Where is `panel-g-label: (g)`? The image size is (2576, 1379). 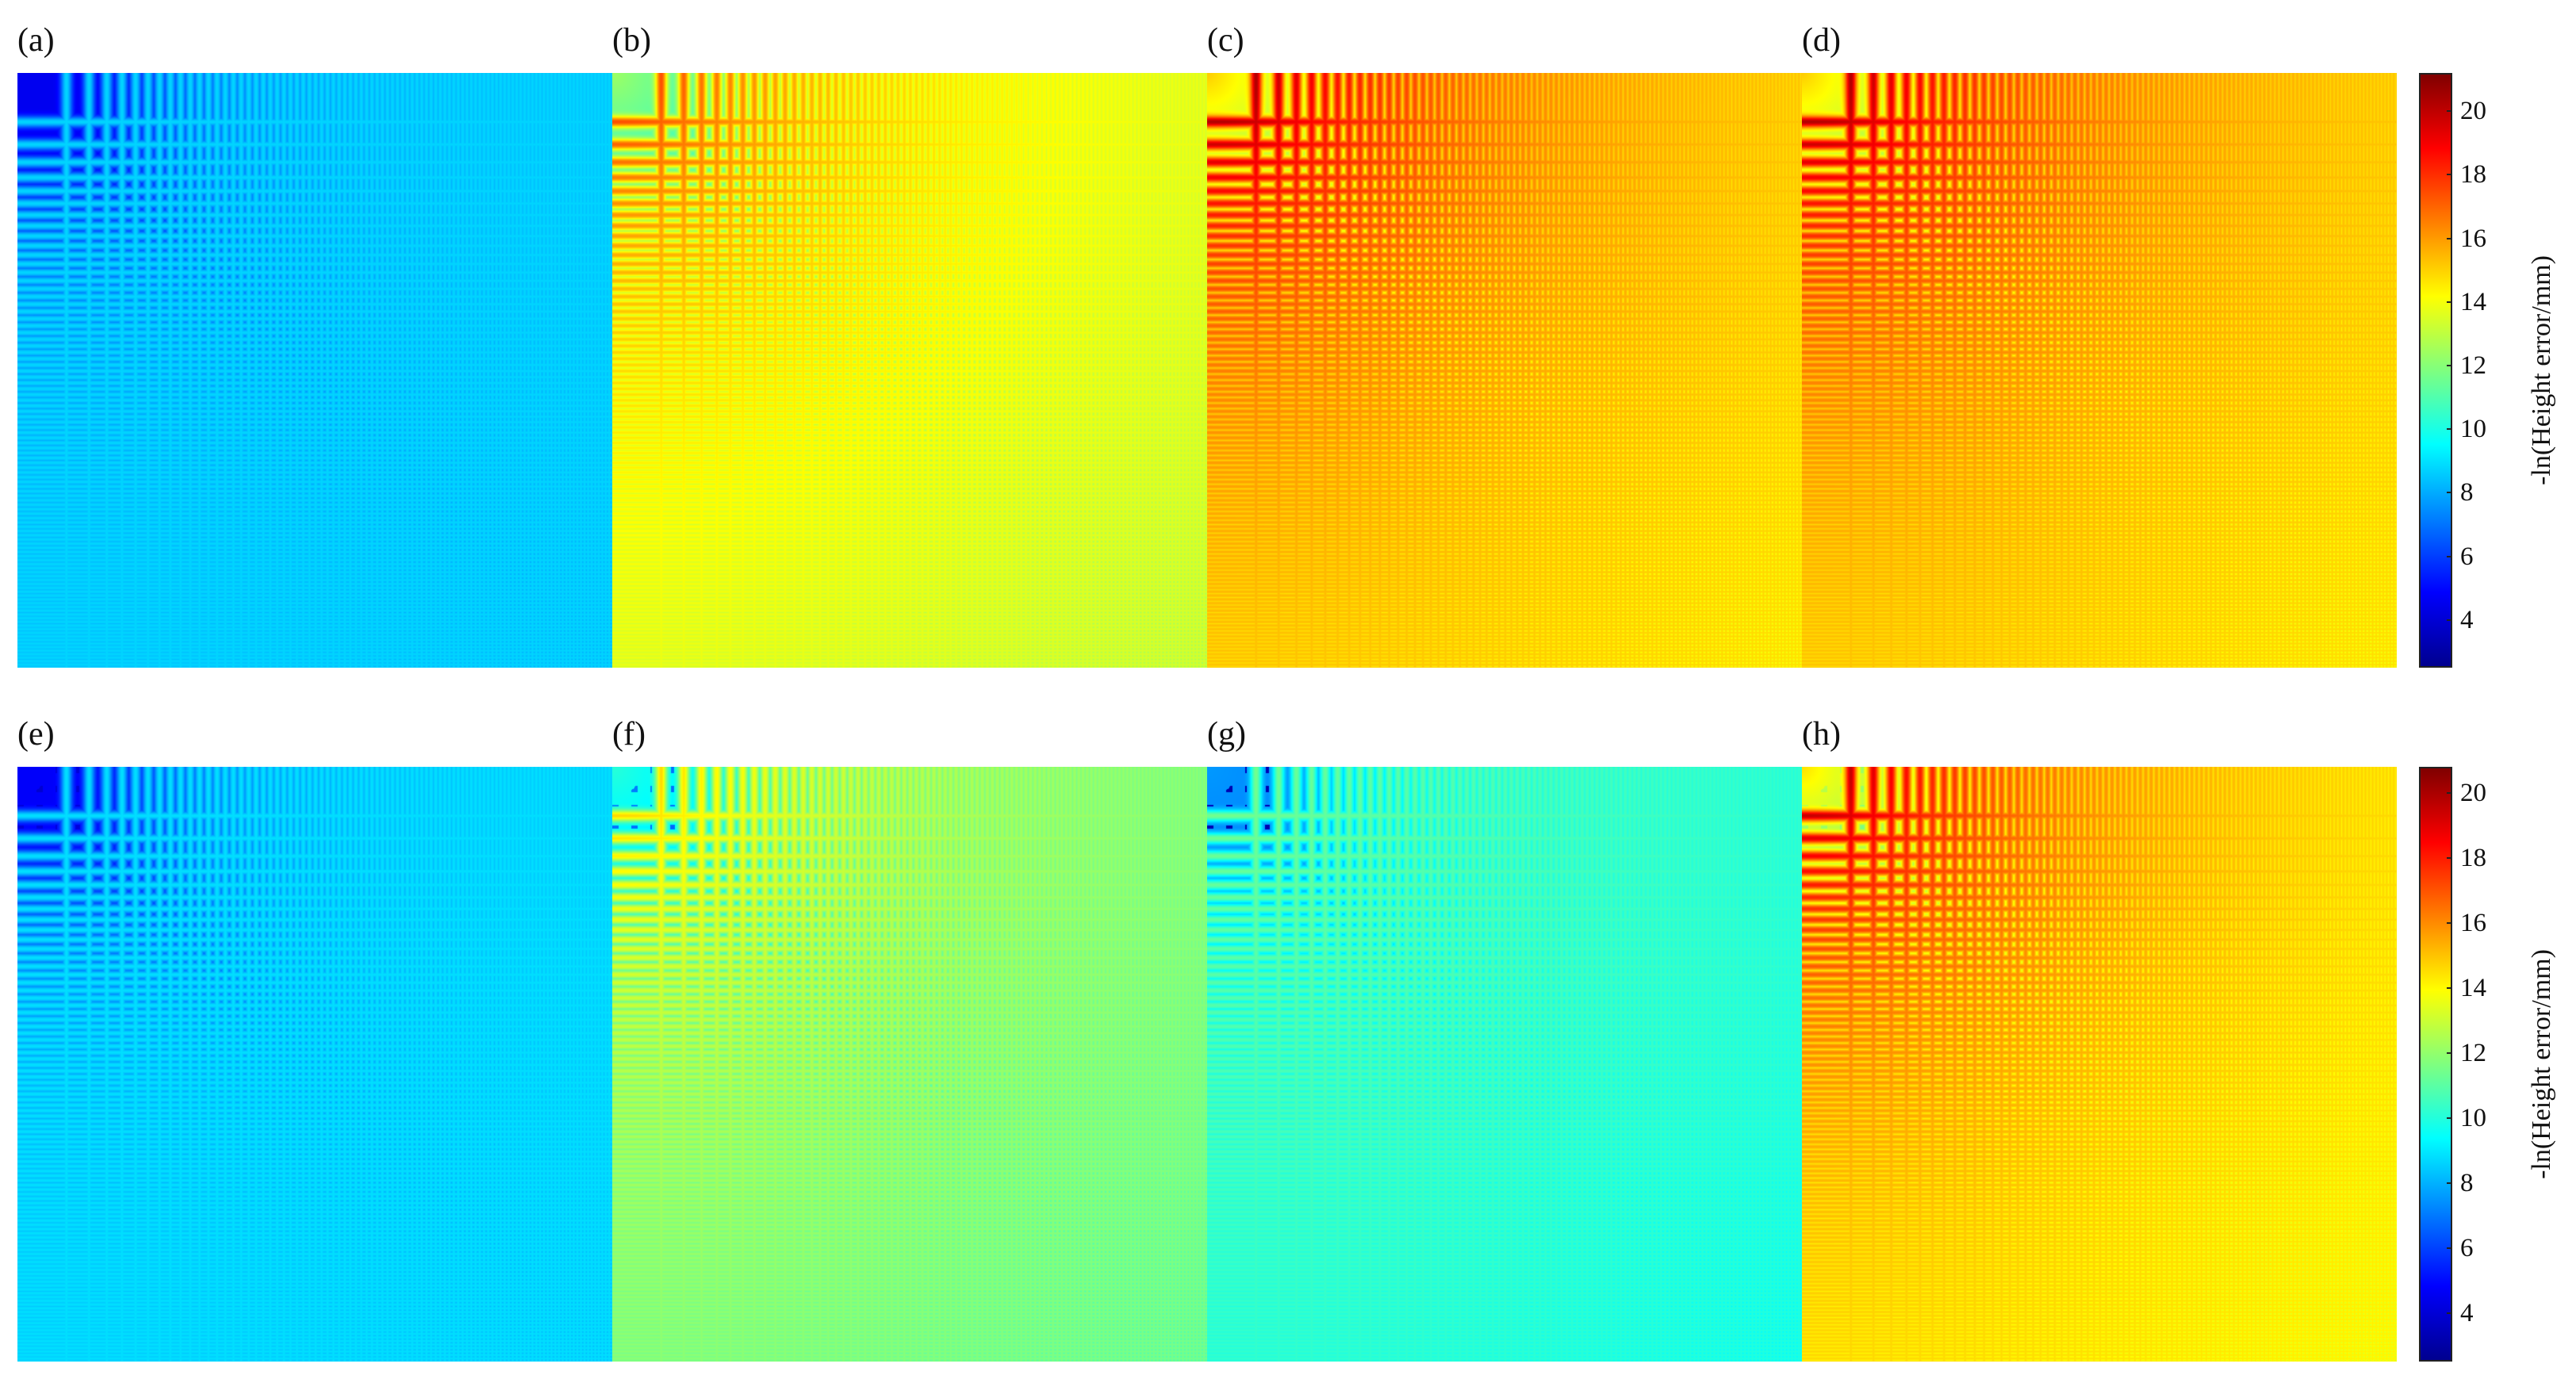 panel-g-label: (g) is located at coordinates (1226, 735).